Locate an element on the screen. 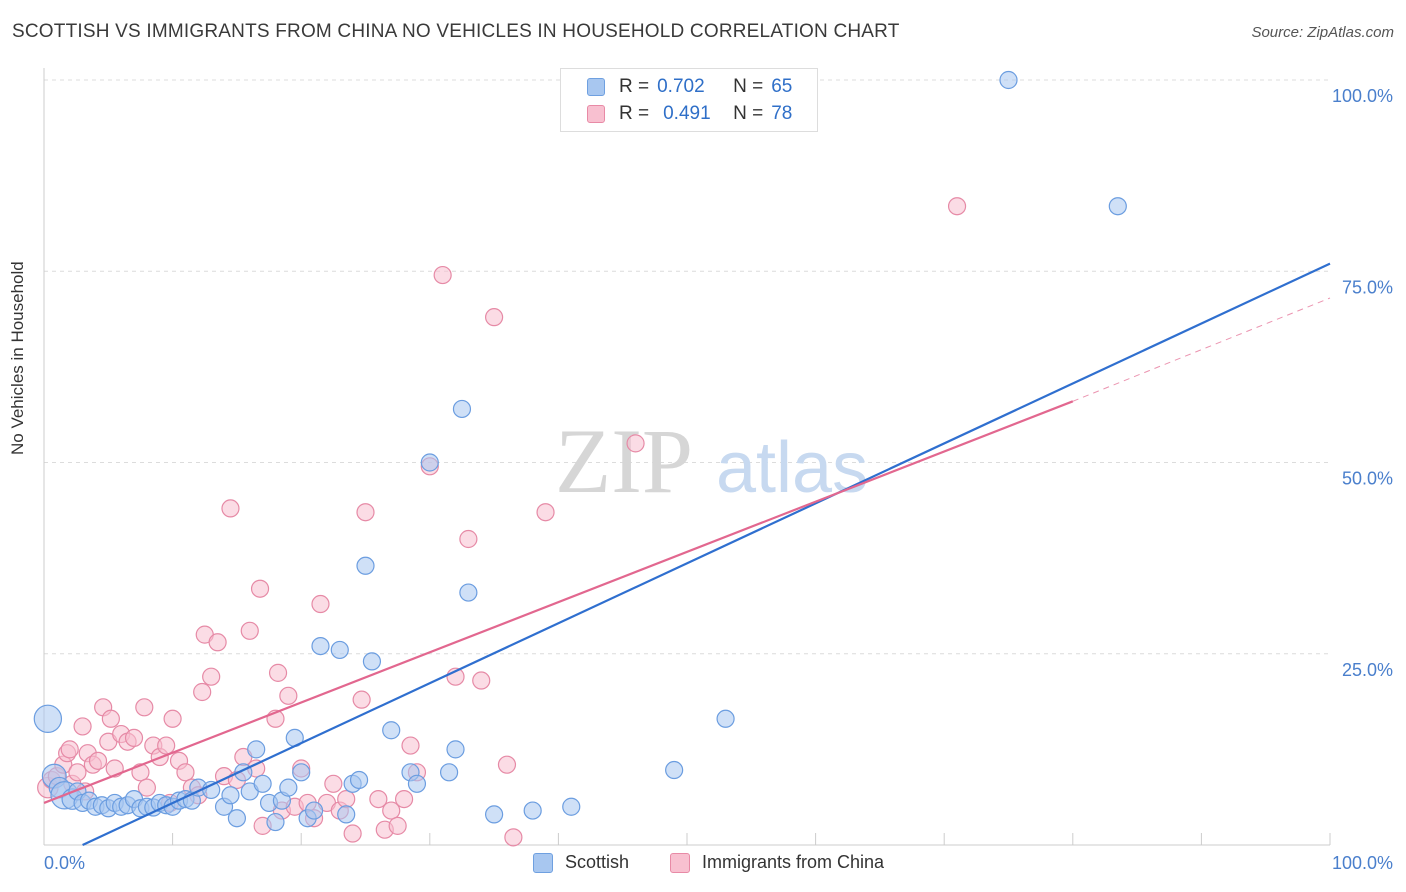 The width and height of the screenshot is (1406, 892). legend-row-china: R = 0.491 N = 78 is located at coordinates (689, 114).